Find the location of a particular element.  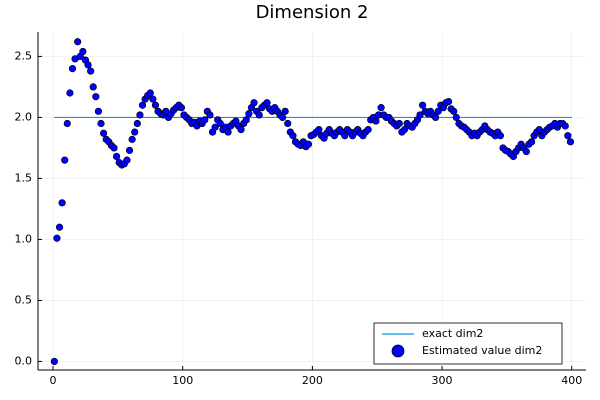

legend-marker is located at coordinates (398, 351).